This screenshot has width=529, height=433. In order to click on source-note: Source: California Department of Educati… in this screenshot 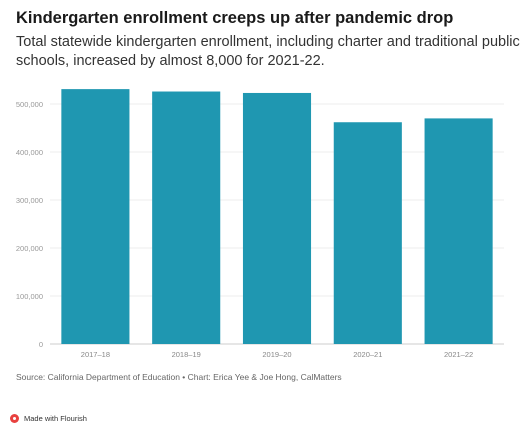, I will do `click(179, 377)`.